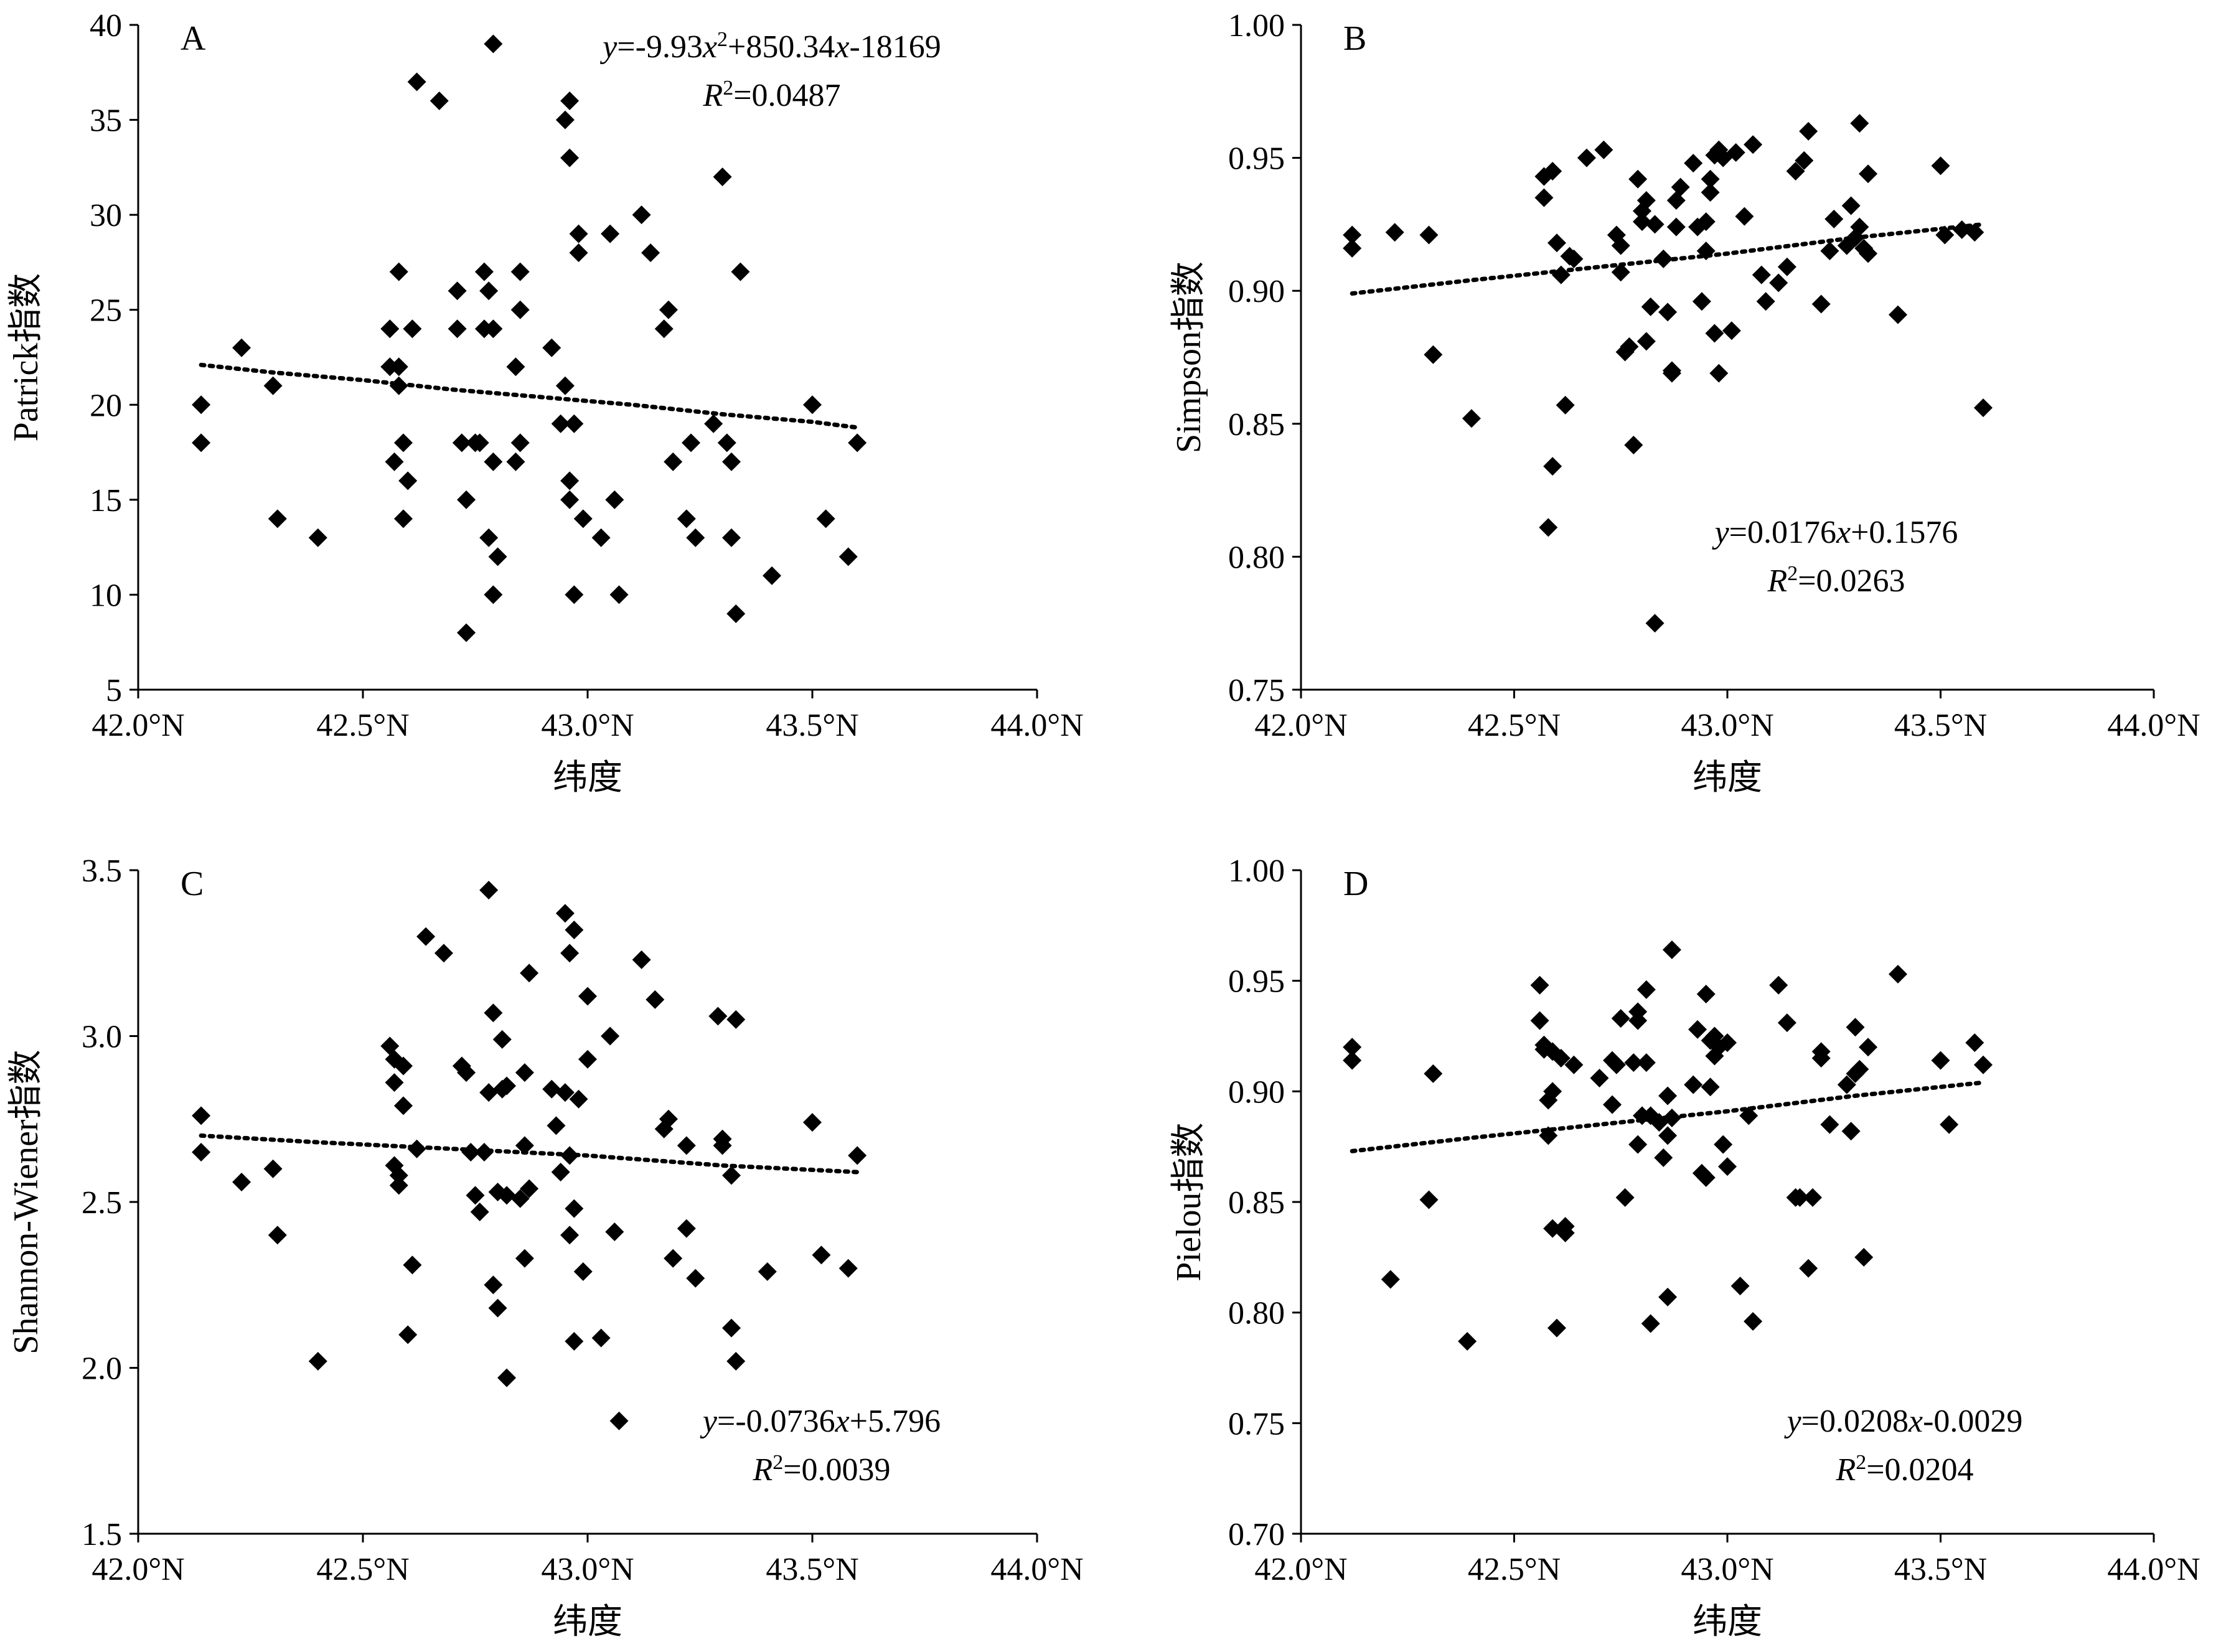 The image size is (2221, 1652). What do you see at coordinates (106, 501) in the screenshot?
I see `y-tick-label: 15` at bounding box center [106, 501].